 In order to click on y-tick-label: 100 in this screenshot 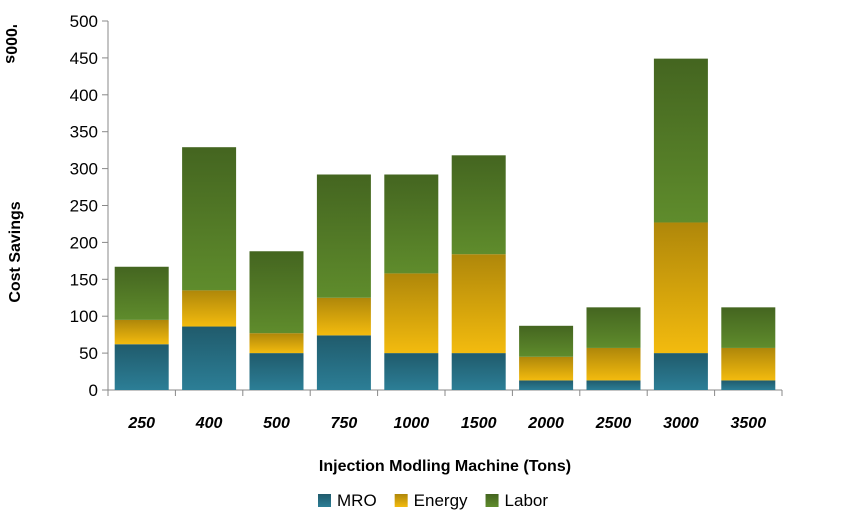, I will do `click(84, 316)`.